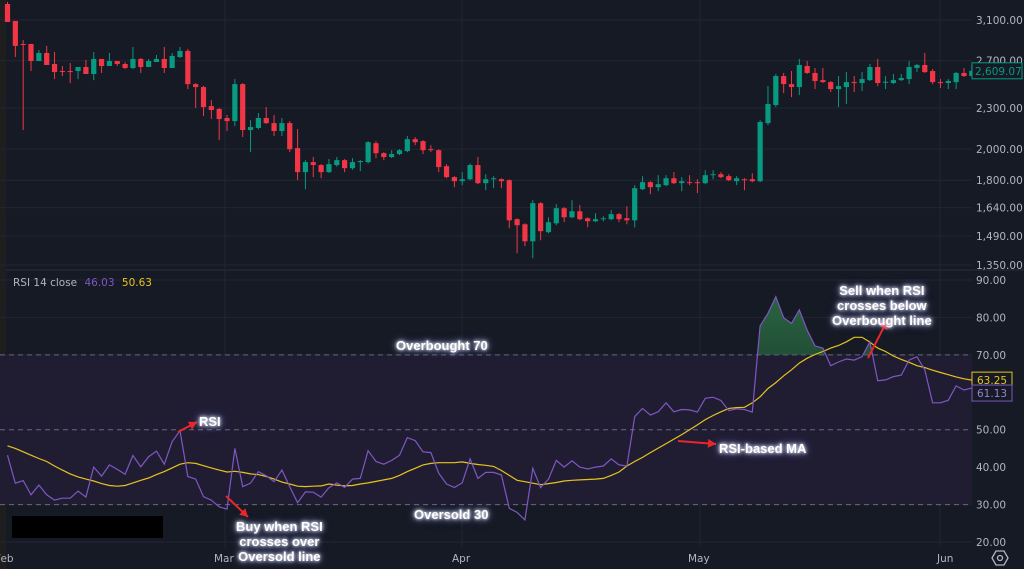 The width and height of the screenshot is (1024, 569). I want to click on rsi-legend: RSI 14 close 46.03 50.63, so click(84, 283).